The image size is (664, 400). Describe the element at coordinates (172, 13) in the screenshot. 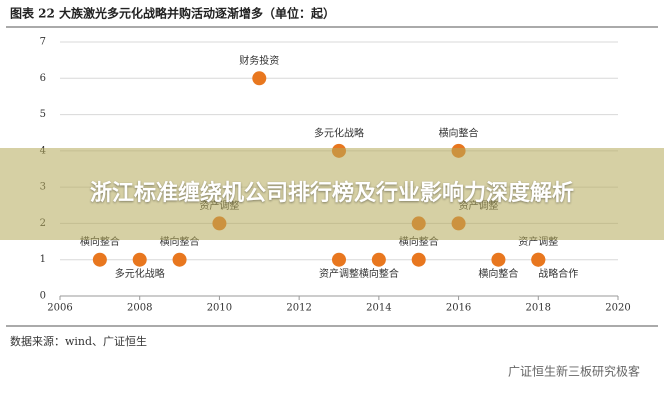

I see `title: 图表 22 大族激光多元化战略并购活动逐渐增多（单位：起）` at that location.